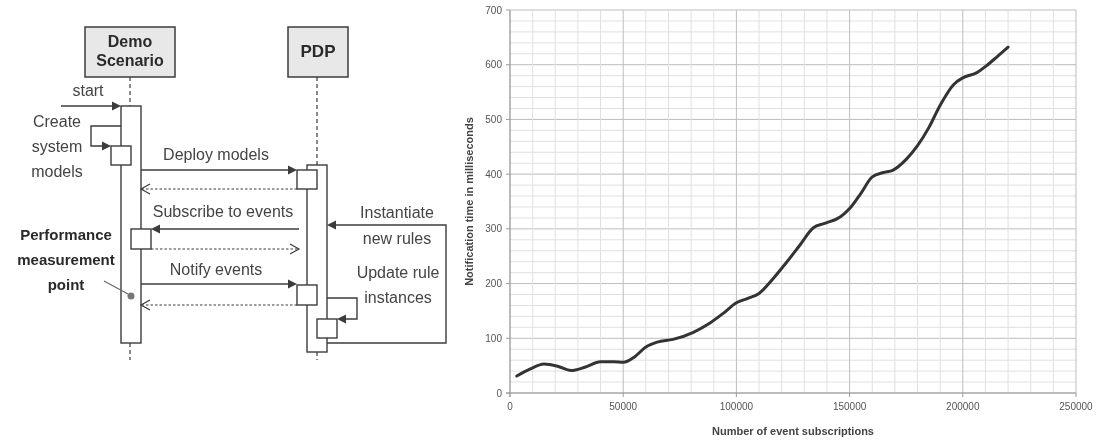  What do you see at coordinates (398, 285) in the screenshot?
I see `text: Update rule instances` at bounding box center [398, 285].